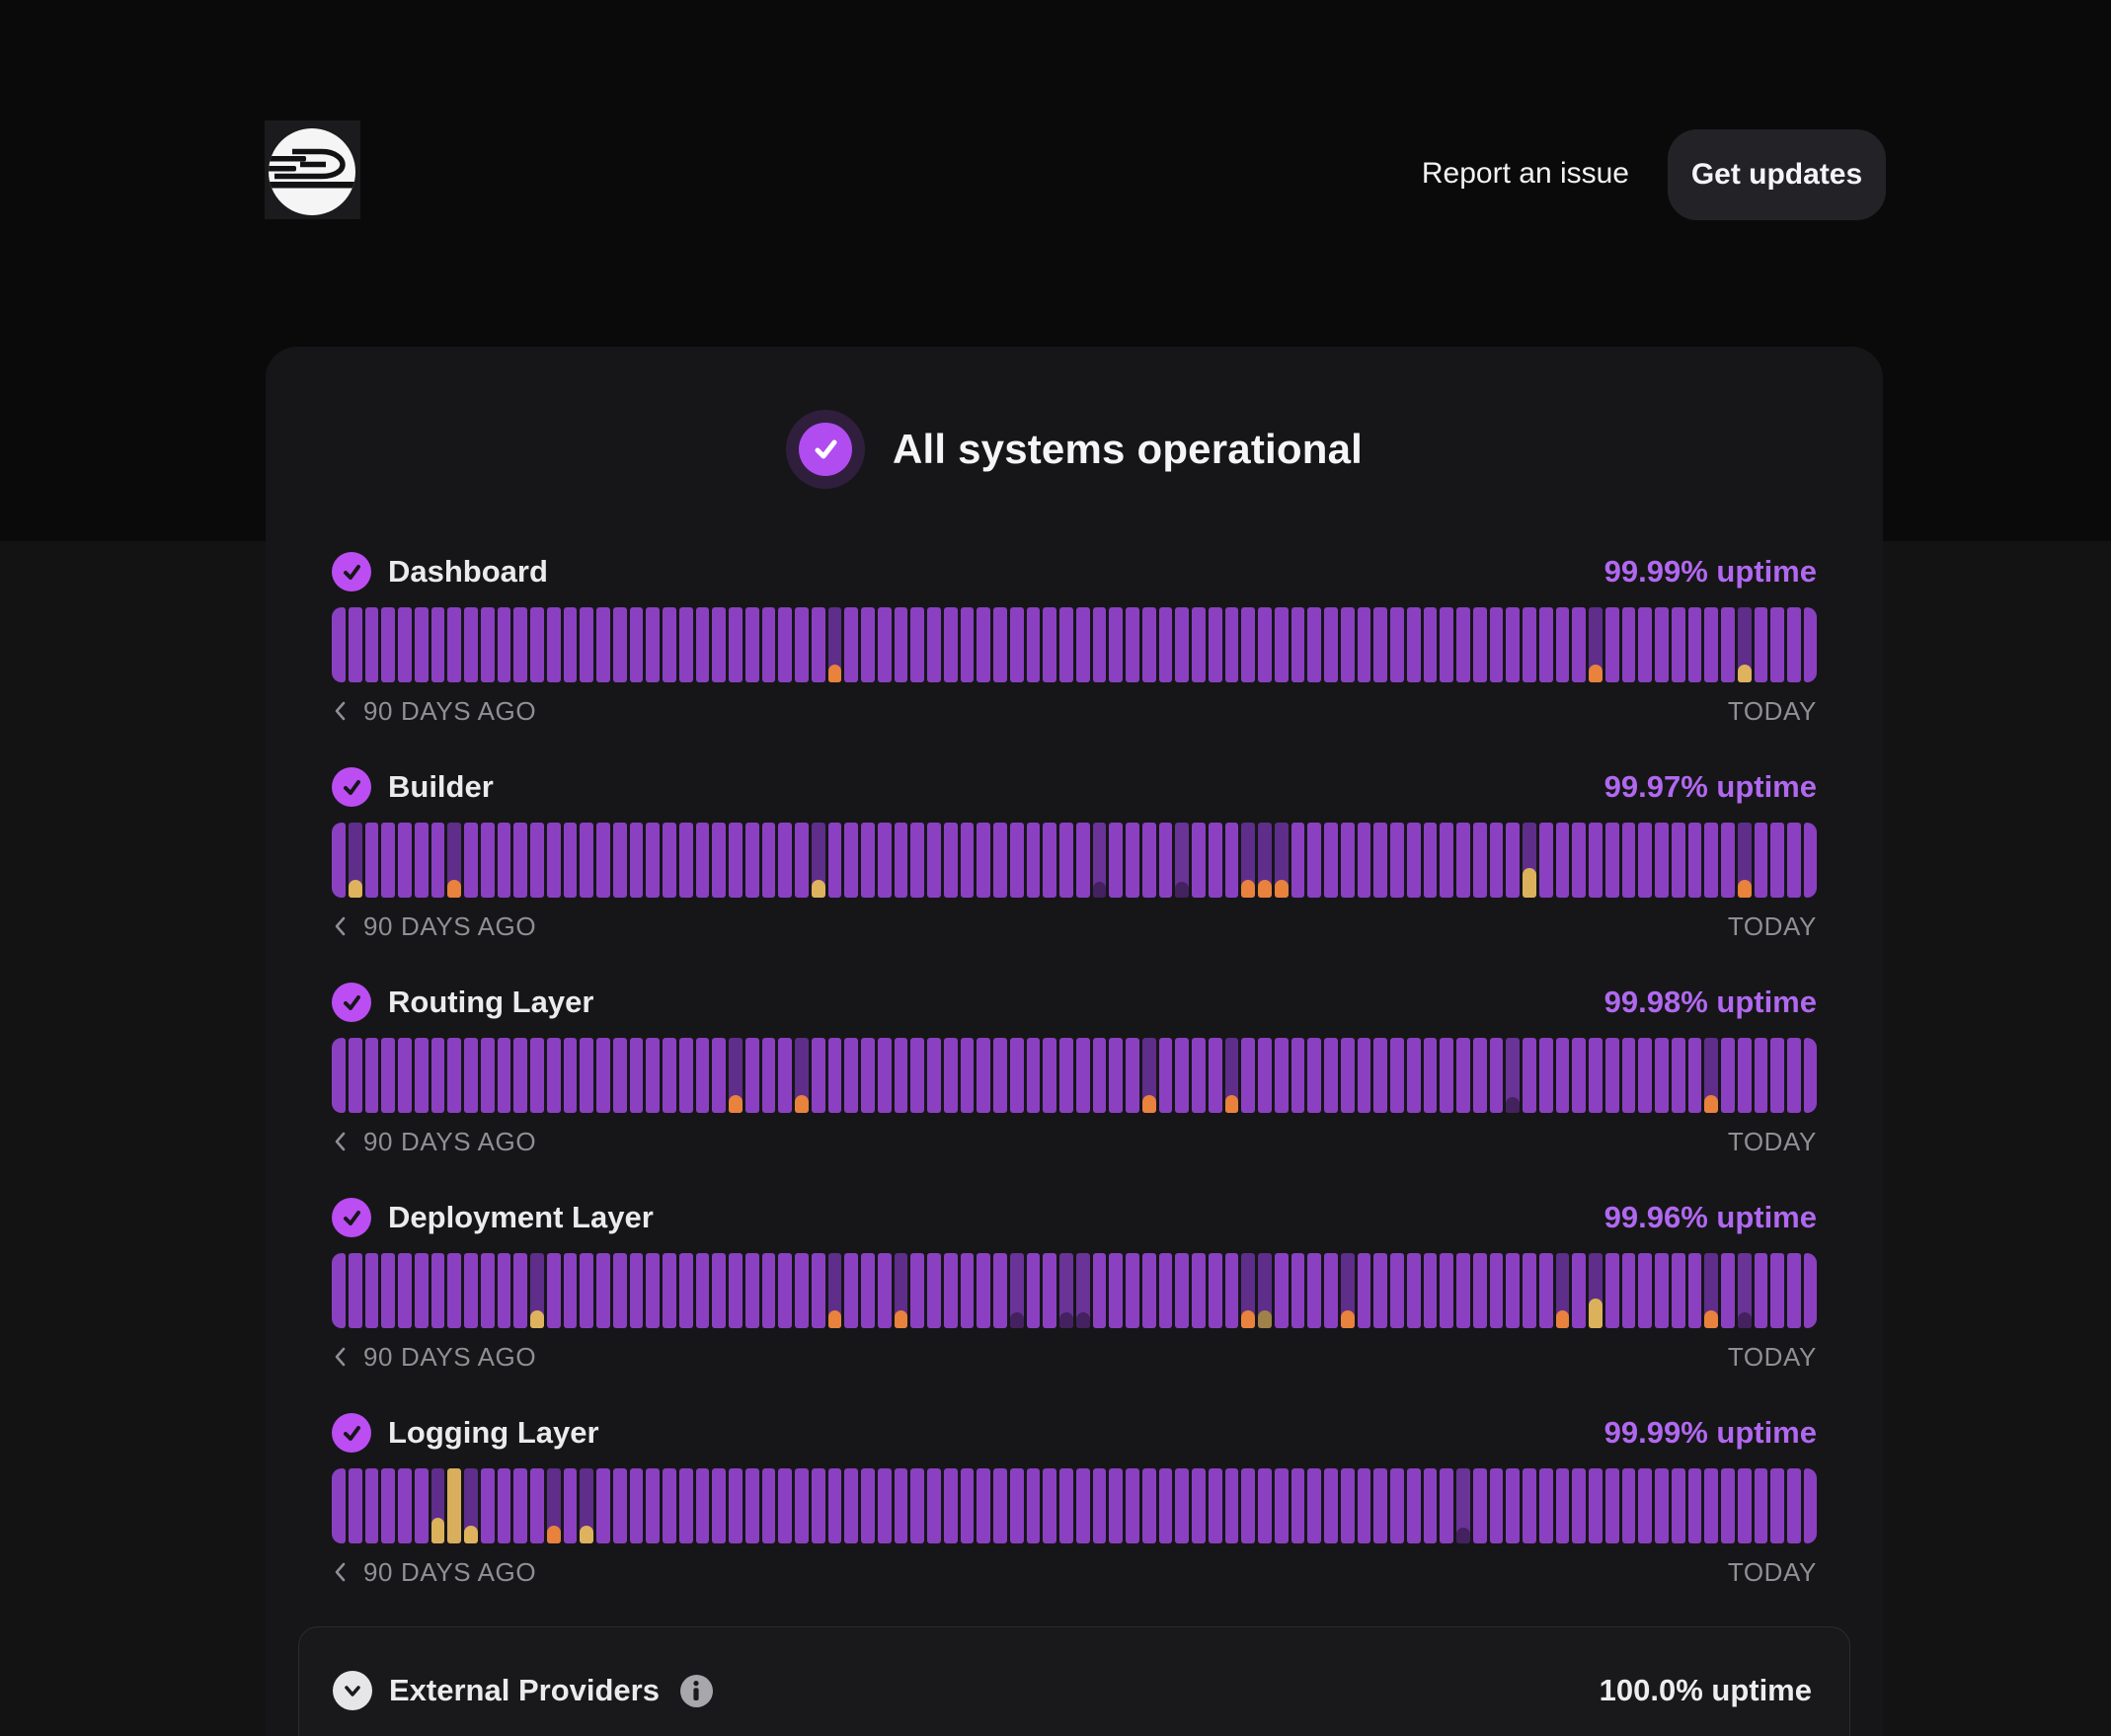  Describe the element at coordinates (1072, 1691) in the screenshot. I see `external-providers-row: External Providers 100.0% uptime` at that location.